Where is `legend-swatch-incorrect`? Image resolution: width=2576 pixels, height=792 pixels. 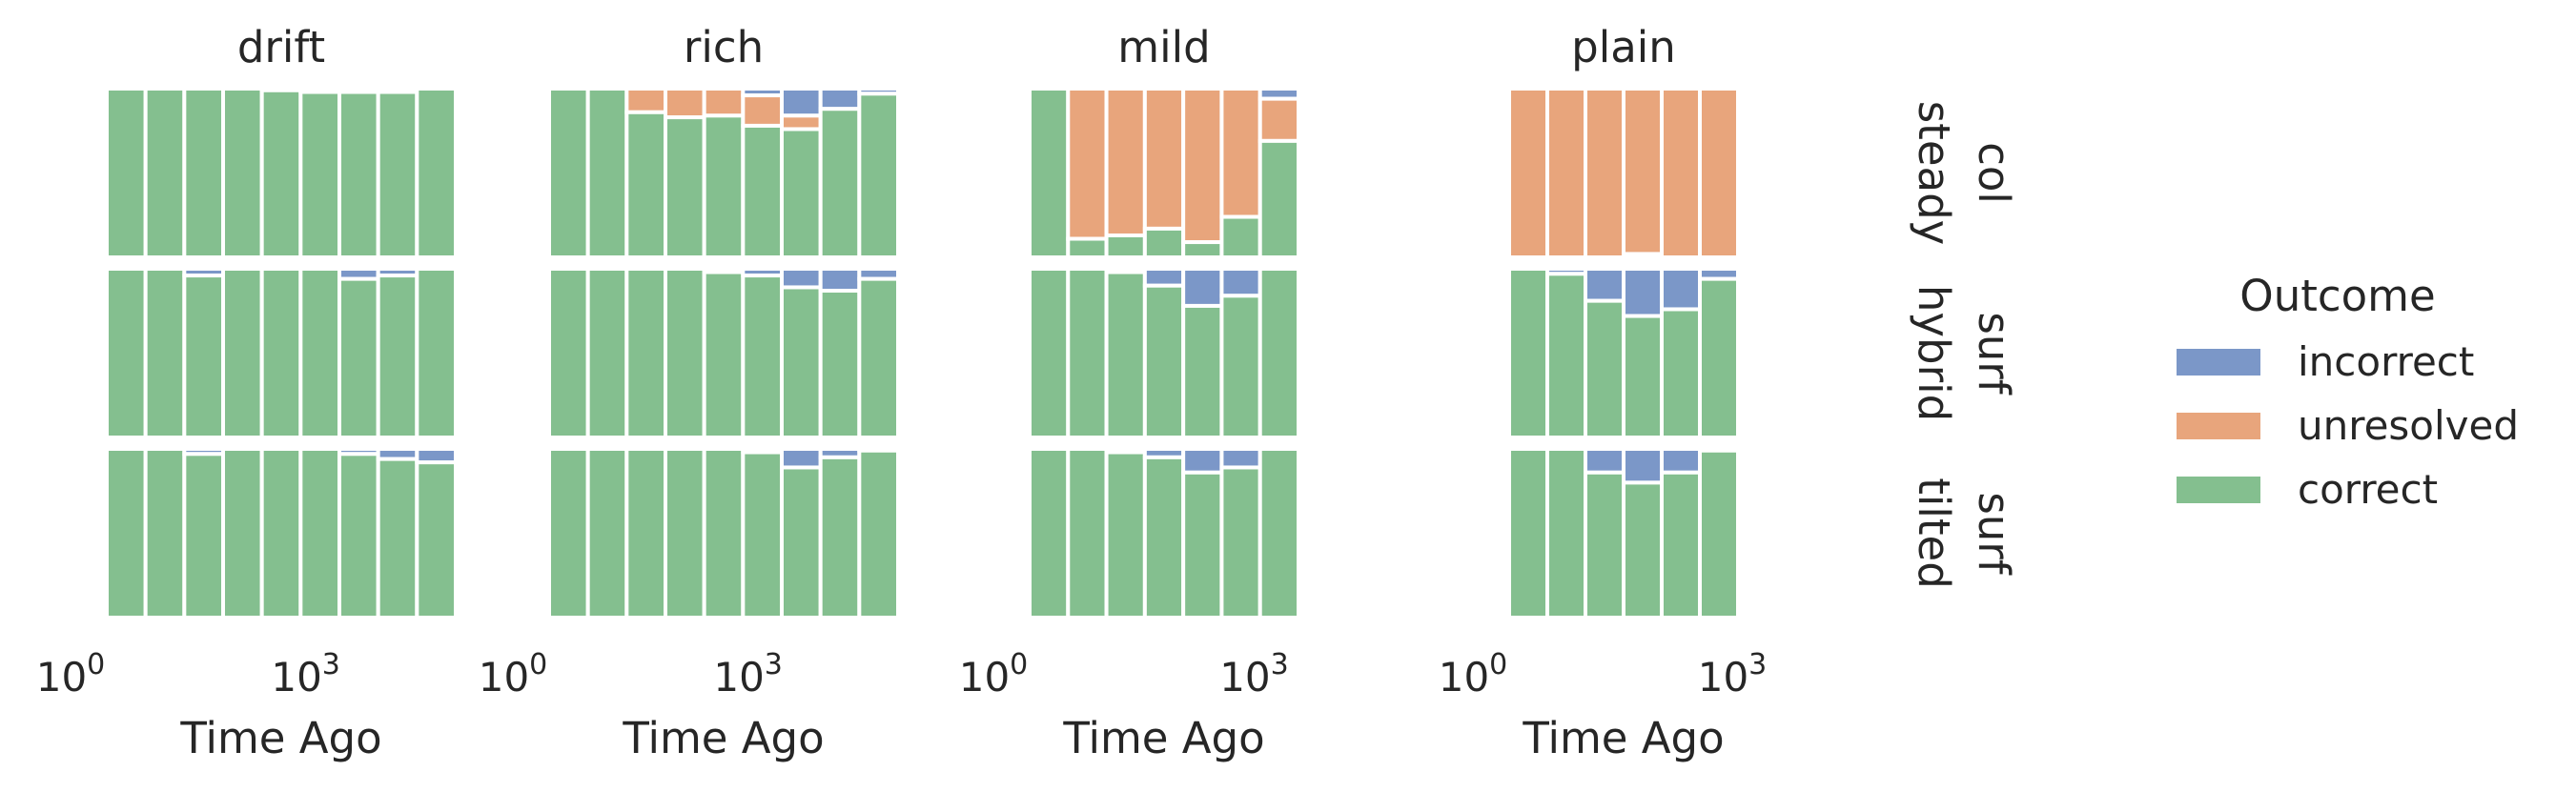
legend-swatch-incorrect is located at coordinates (2218, 362).